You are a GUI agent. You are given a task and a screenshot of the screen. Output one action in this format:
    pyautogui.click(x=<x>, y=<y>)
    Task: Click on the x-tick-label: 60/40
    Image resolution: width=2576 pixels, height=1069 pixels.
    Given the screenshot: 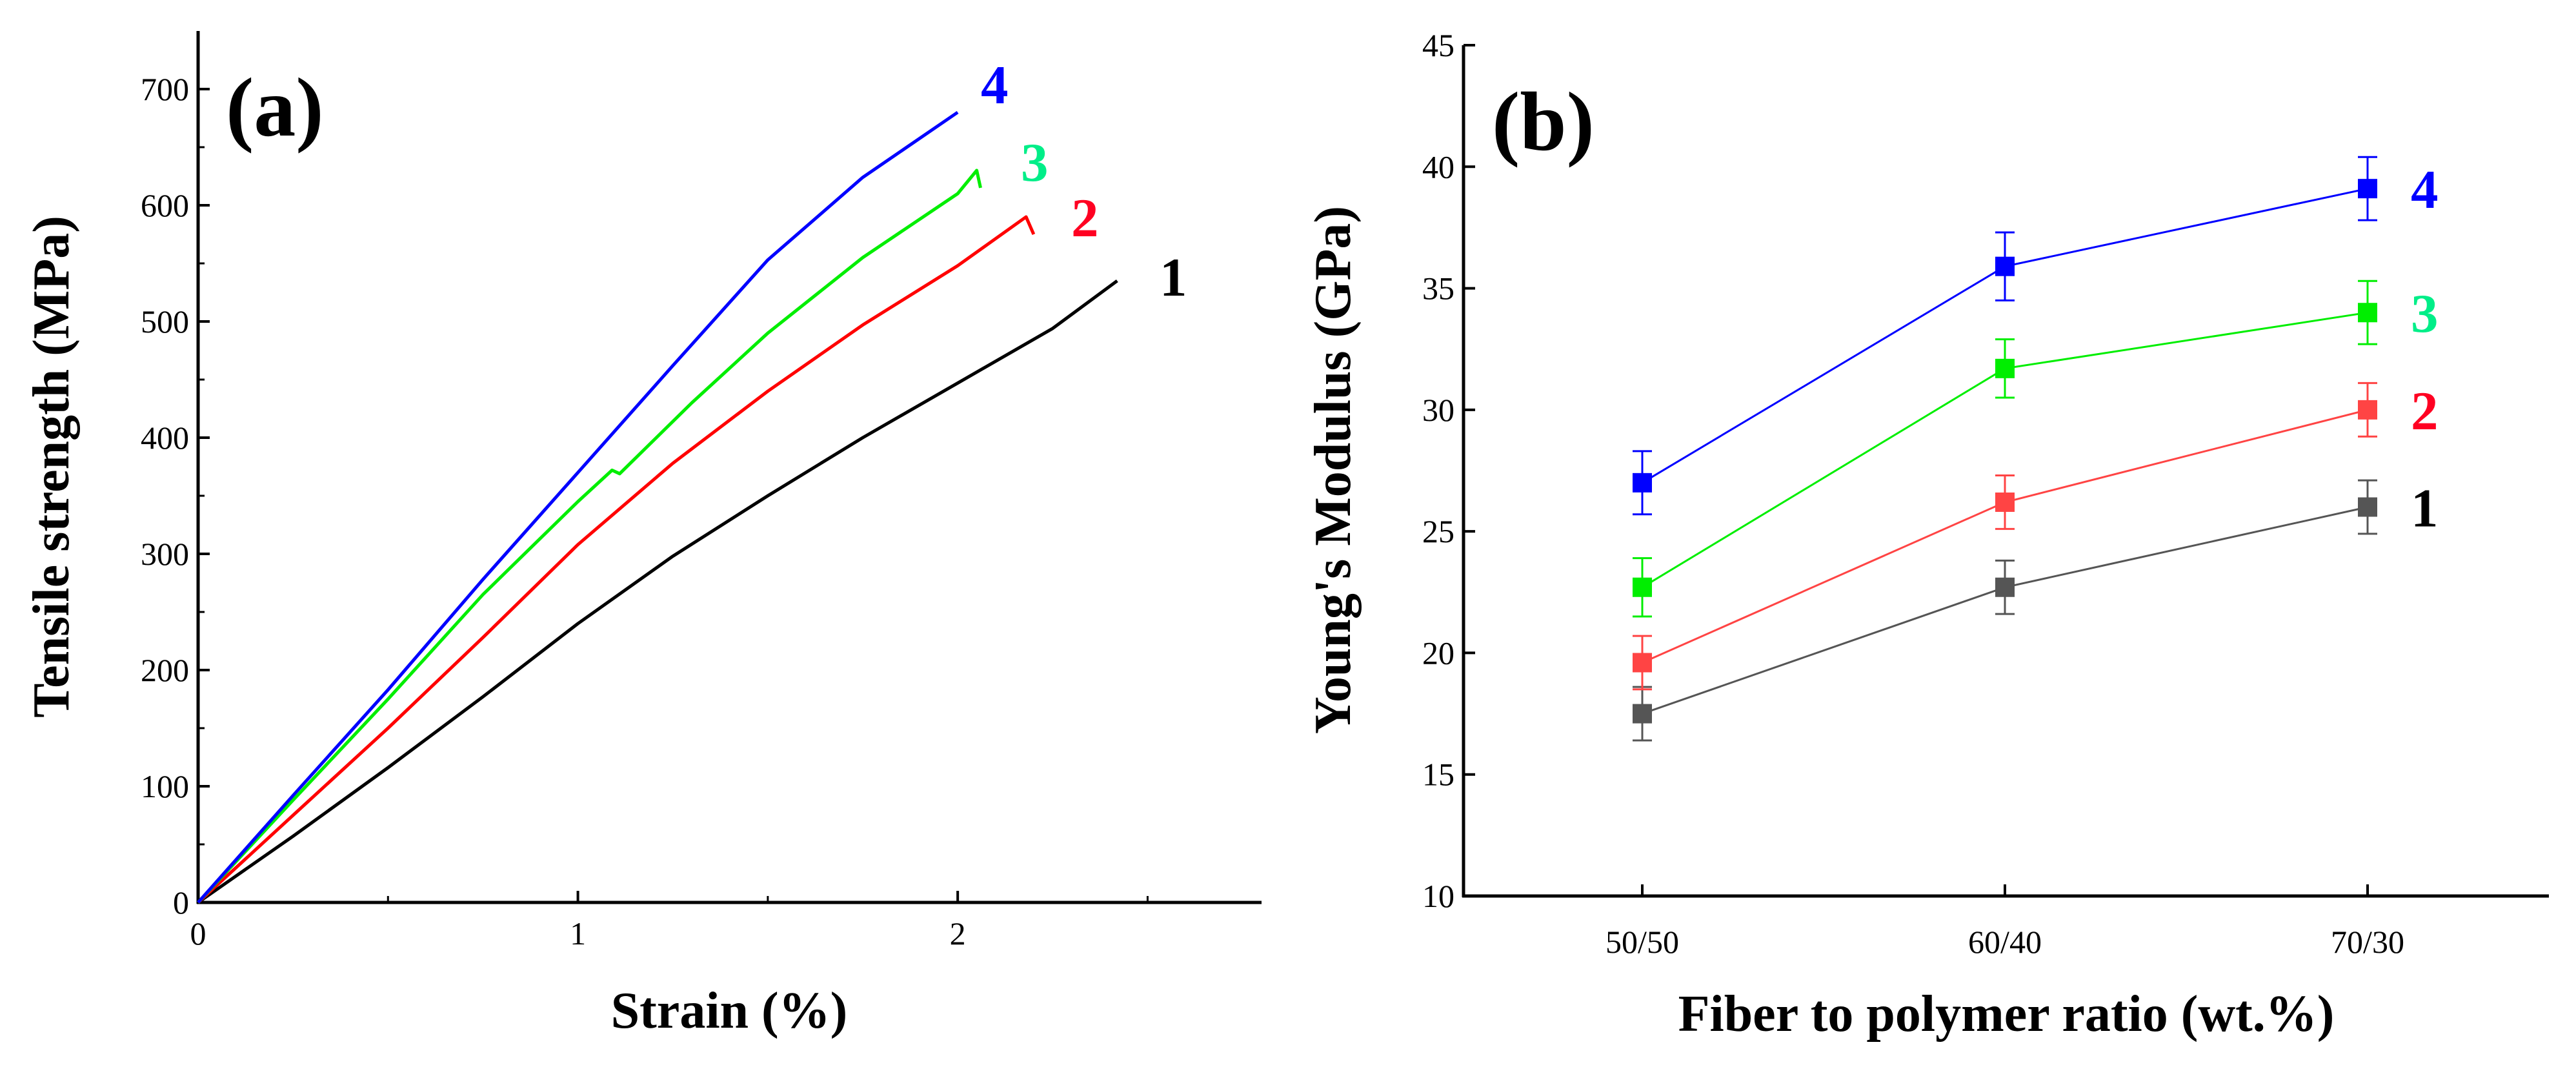 What is the action you would take?
    pyautogui.click(x=2005, y=942)
    